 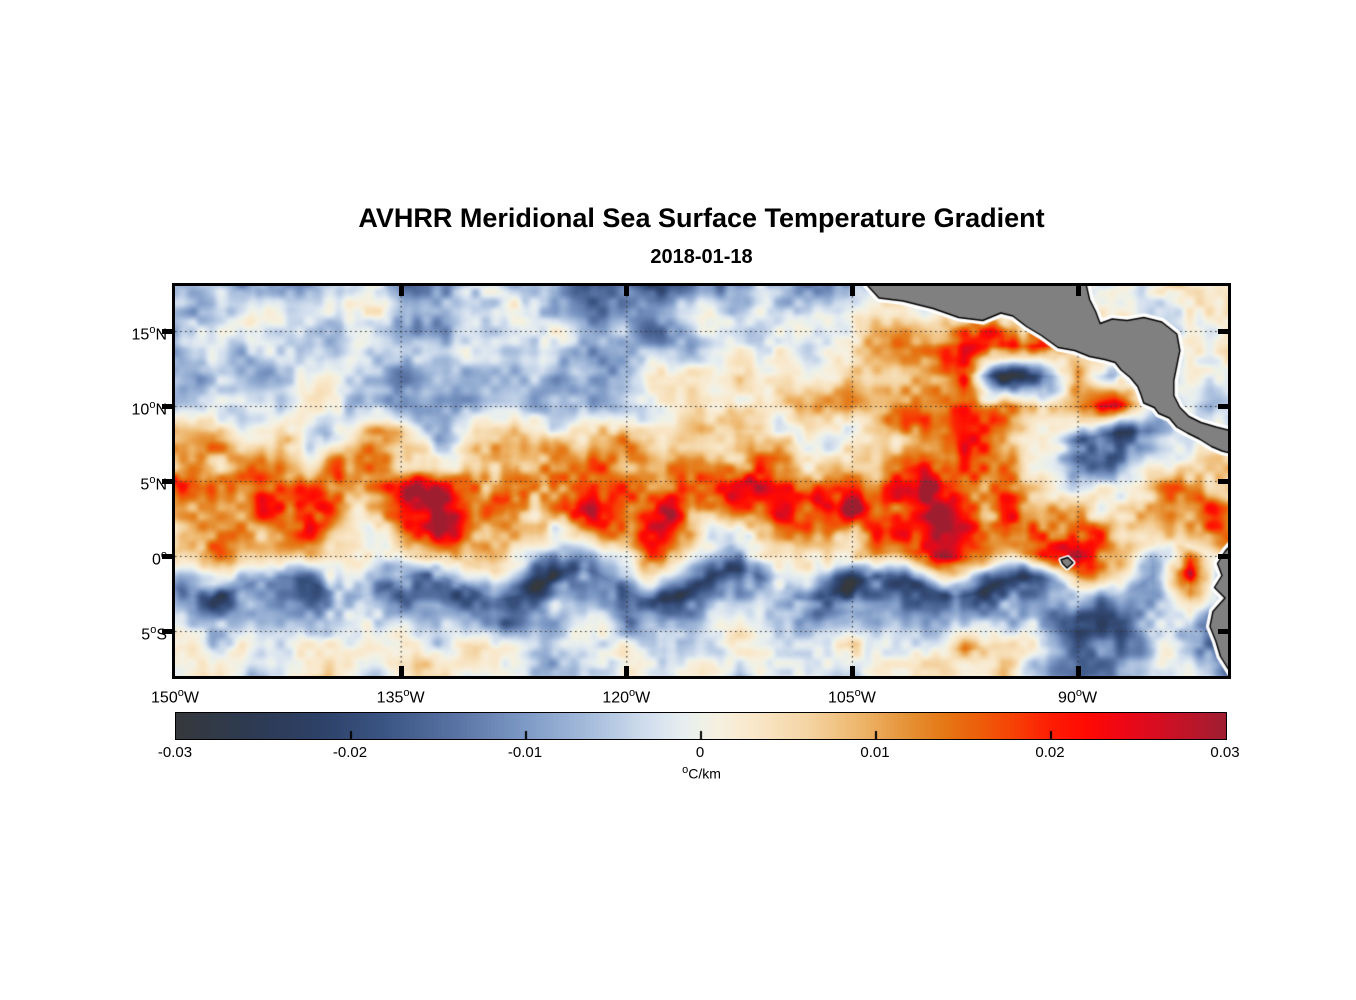 I want to click on colorbar-tick-label: 0, so click(x=700, y=752).